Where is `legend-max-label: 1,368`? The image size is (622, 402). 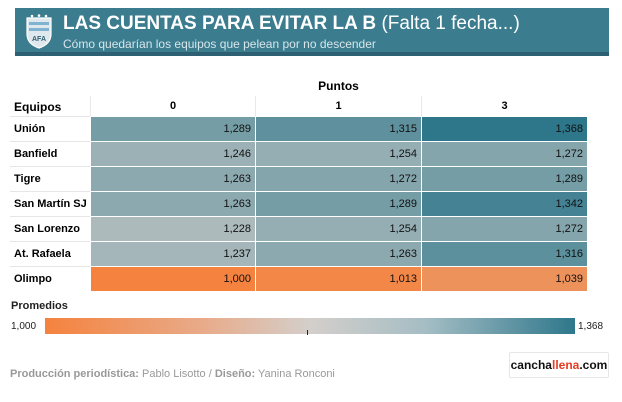
legend-max-label: 1,368 is located at coordinates (591, 326).